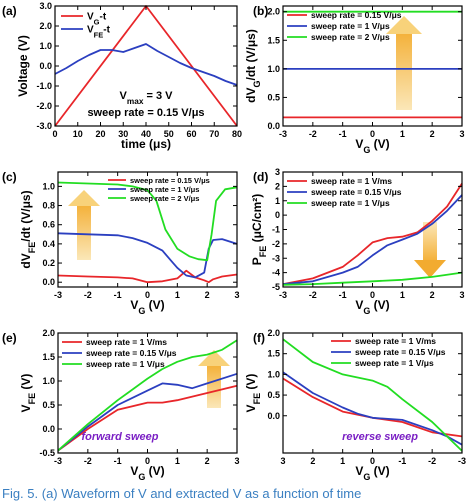 This screenshot has width=474, height=502. What do you see at coordinates (277, 201) in the screenshot?
I see `y-tick-label: 1` at bounding box center [277, 201].